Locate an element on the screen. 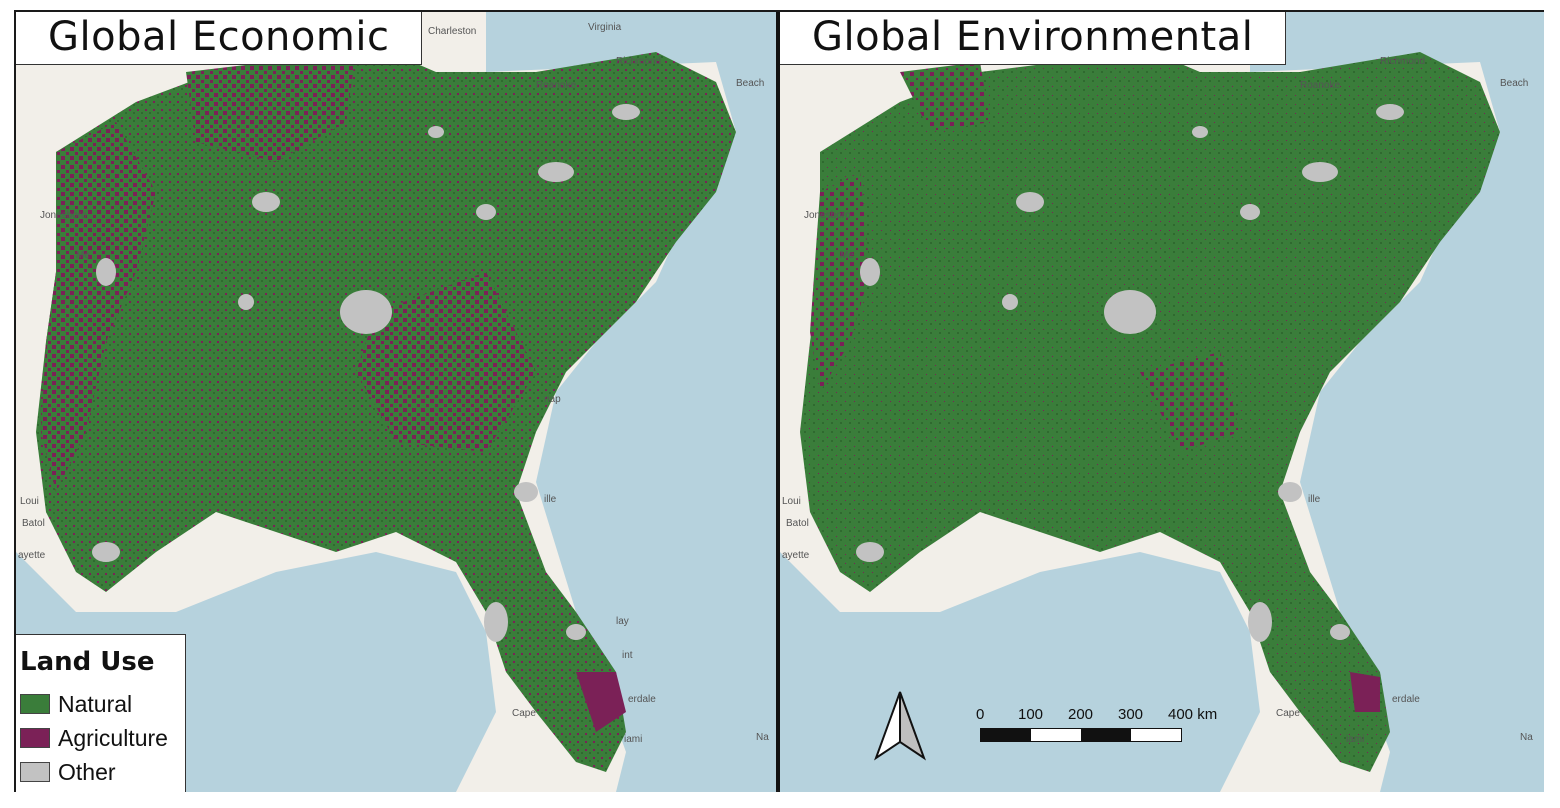 This screenshot has height=808, width=1560. scale-bar-segments is located at coordinates (1081, 735).